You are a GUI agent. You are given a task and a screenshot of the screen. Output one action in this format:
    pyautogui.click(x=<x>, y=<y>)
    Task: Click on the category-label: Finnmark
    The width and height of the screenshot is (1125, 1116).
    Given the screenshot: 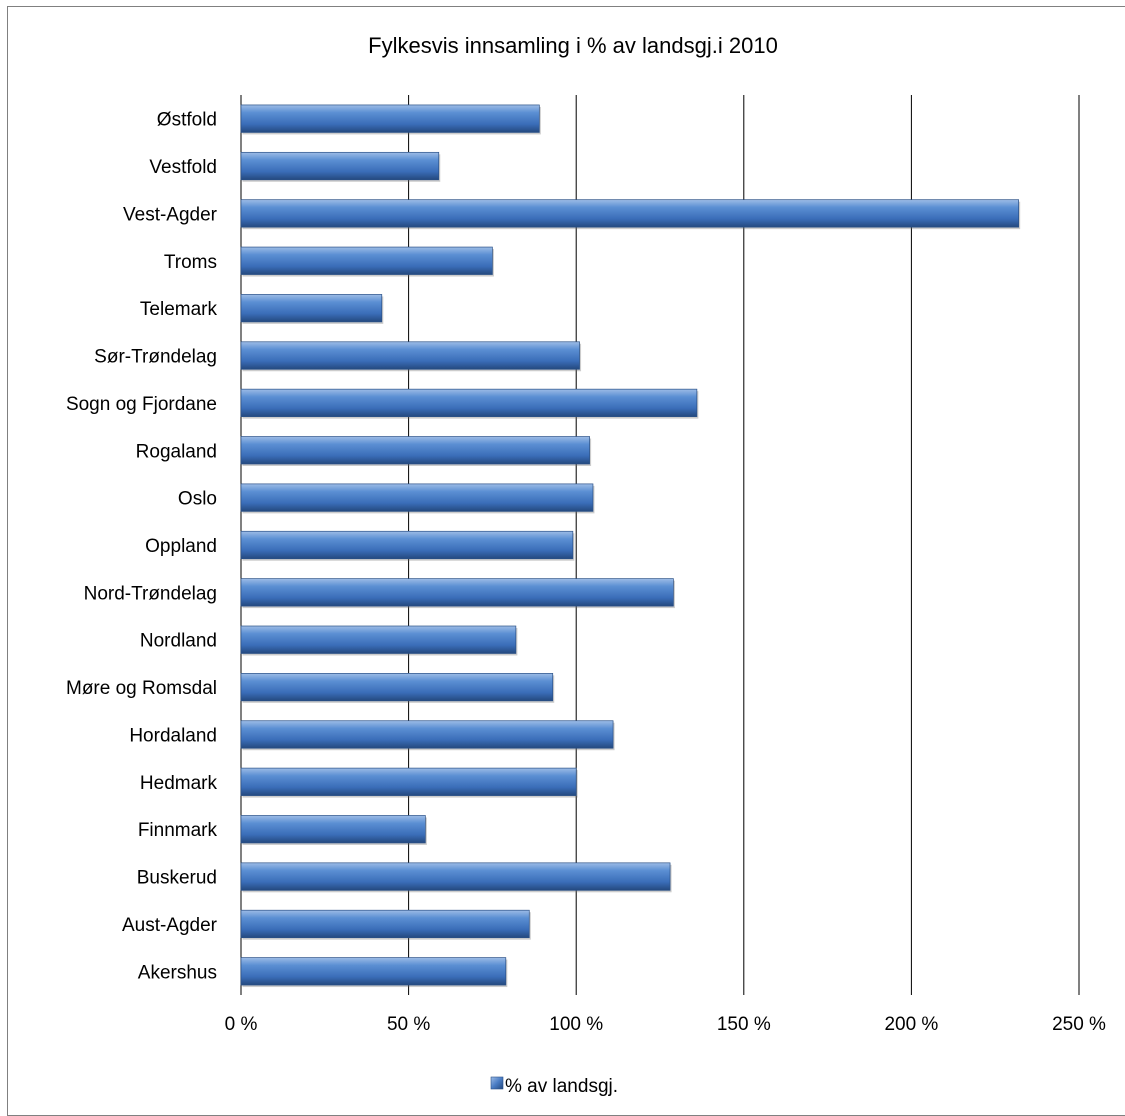 What is the action you would take?
    pyautogui.click(x=178, y=830)
    